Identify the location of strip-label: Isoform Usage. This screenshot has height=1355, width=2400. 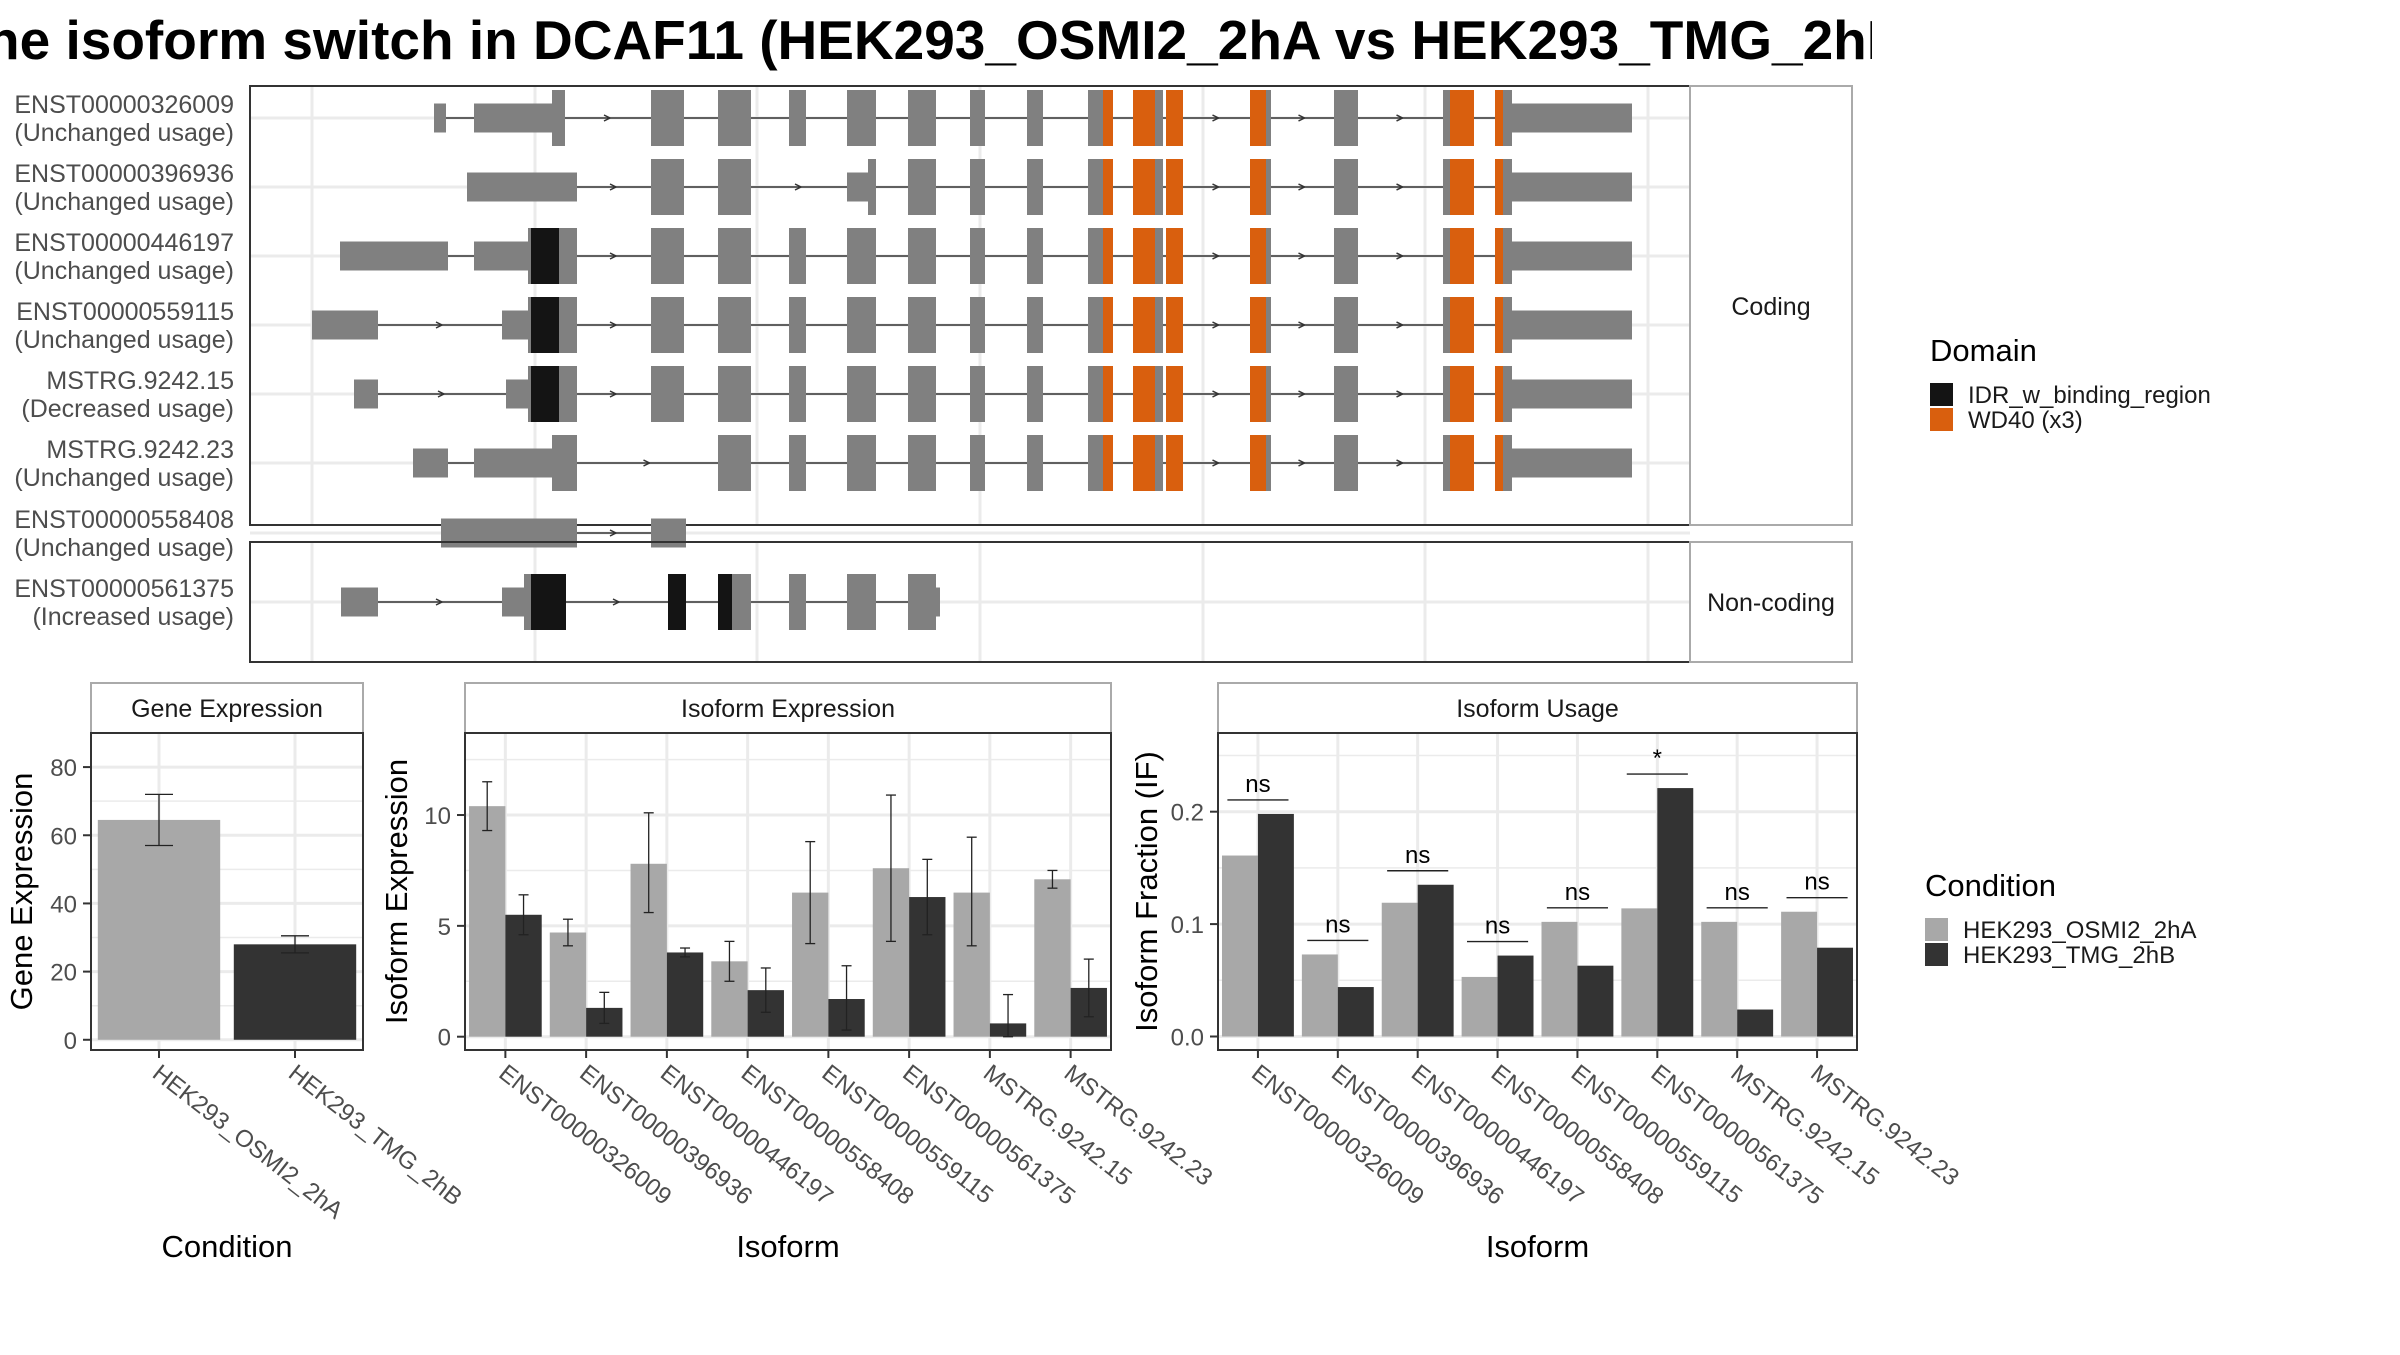
(1537, 709).